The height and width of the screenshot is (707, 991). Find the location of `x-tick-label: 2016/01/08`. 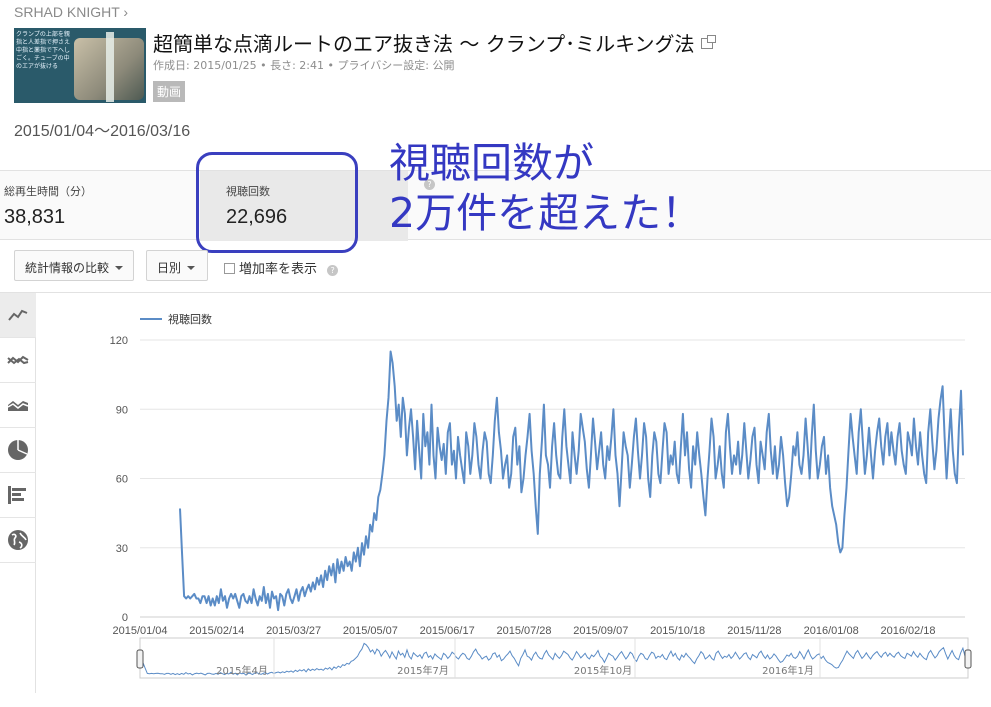

x-tick-label: 2016/01/08 is located at coordinates (831, 631).